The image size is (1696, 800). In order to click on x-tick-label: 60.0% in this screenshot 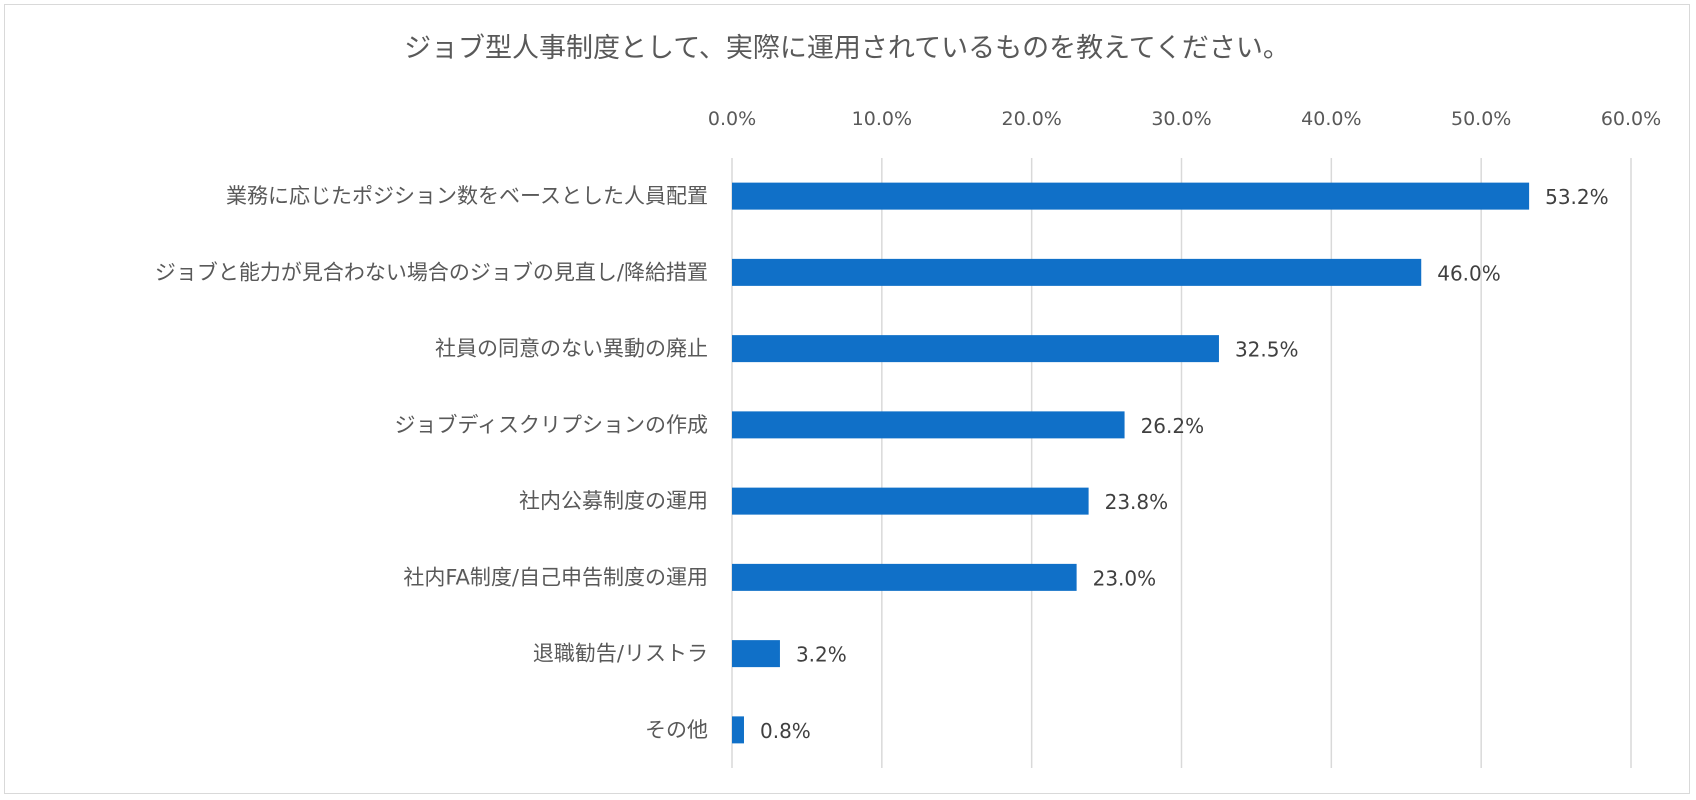, I will do `click(1631, 119)`.